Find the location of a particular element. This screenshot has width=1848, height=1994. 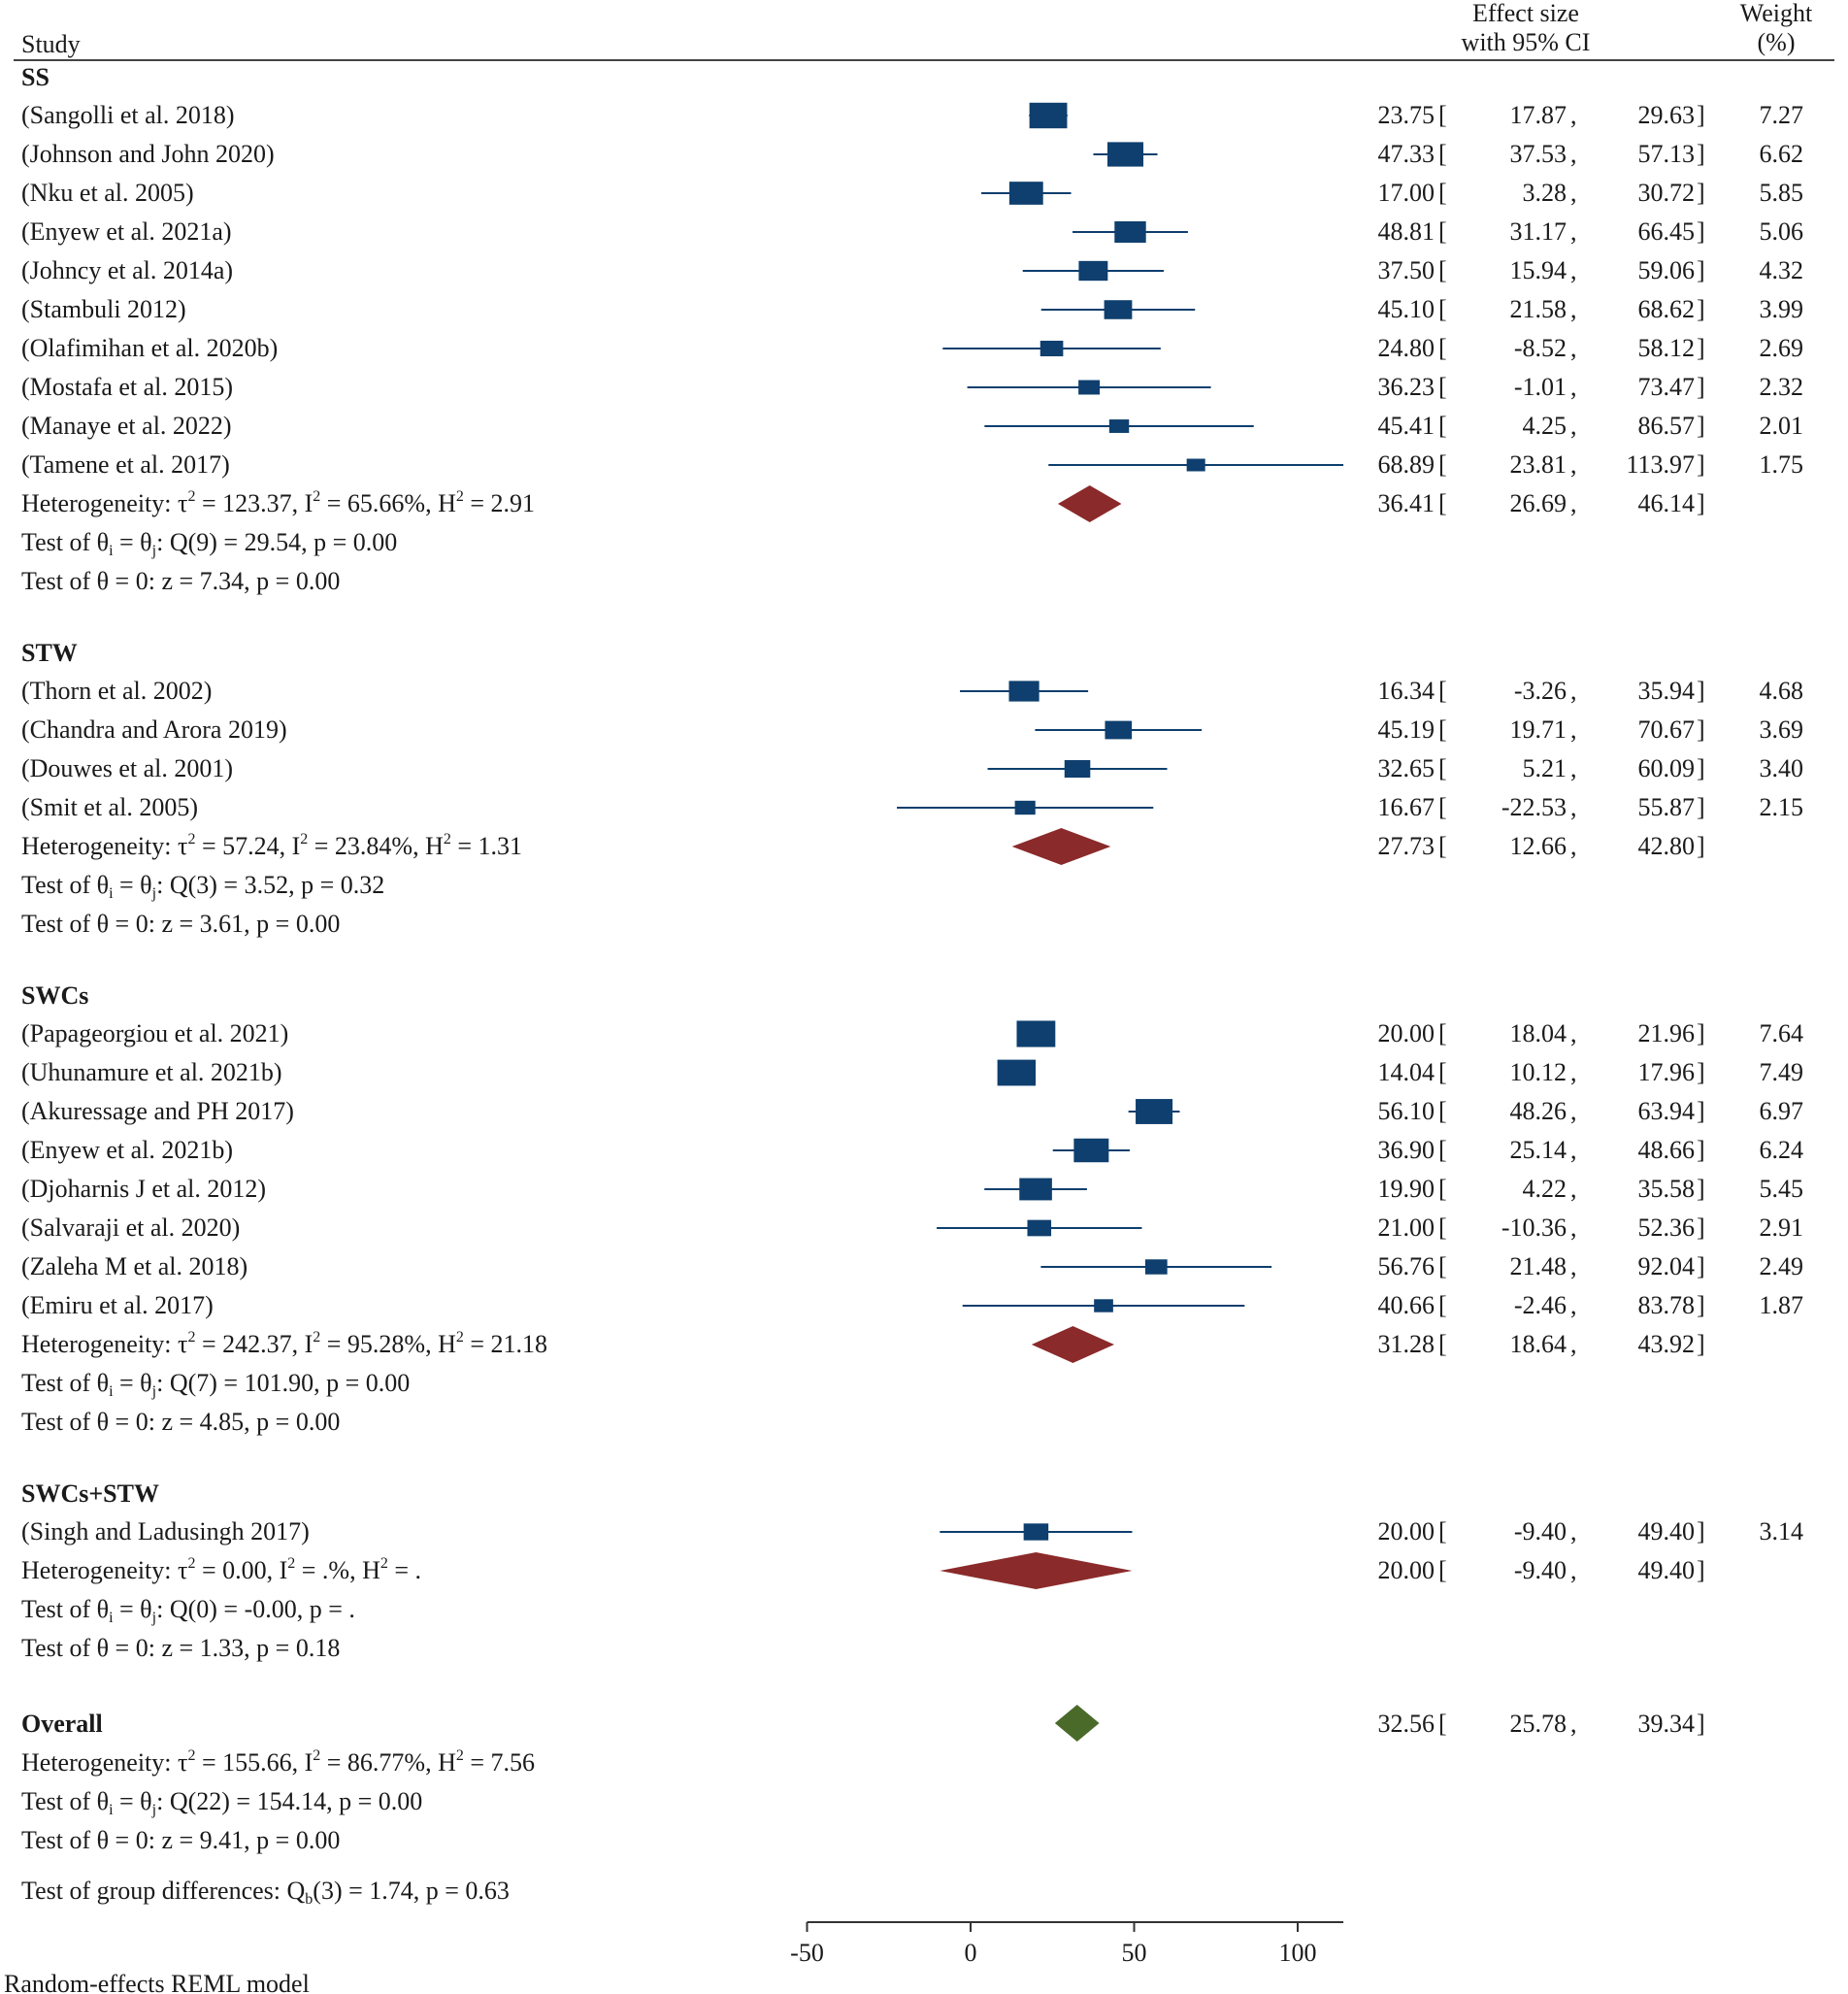

group-1-study-2-es: 32.65 is located at coordinates (1407, 768).